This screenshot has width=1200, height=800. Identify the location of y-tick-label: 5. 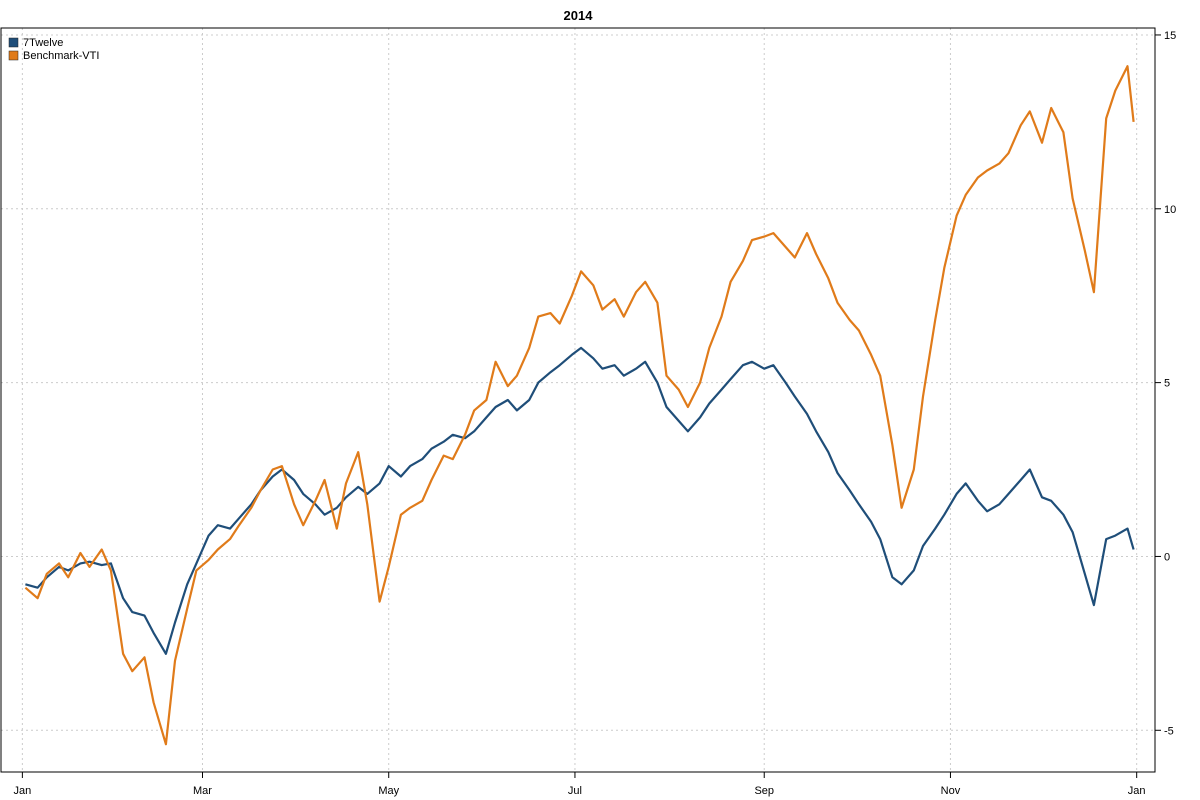
(1167, 384).